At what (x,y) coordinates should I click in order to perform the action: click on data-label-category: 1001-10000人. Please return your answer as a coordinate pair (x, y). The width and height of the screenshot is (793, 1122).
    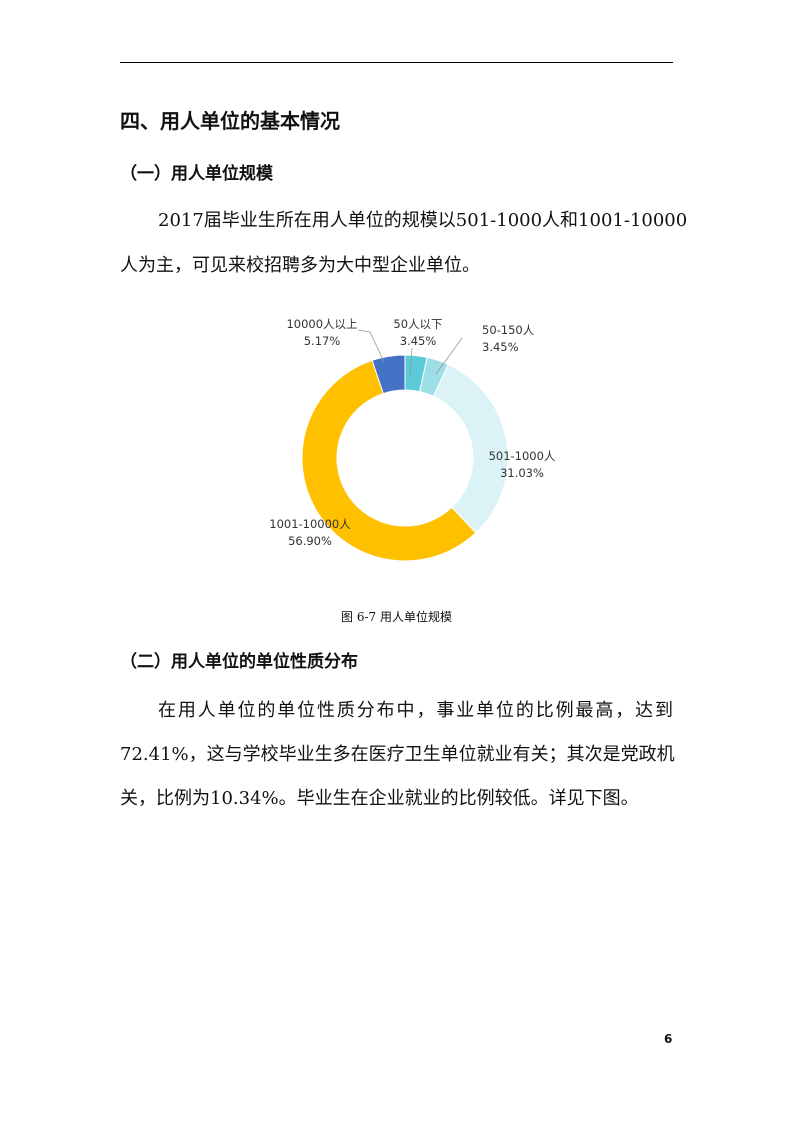
    Looking at the image, I should click on (310, 524).